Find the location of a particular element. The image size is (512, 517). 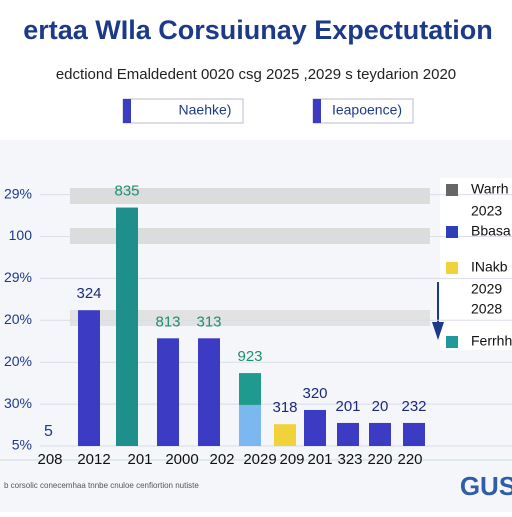

legend-label: Ferrhh is located at coordinates (491, 341).